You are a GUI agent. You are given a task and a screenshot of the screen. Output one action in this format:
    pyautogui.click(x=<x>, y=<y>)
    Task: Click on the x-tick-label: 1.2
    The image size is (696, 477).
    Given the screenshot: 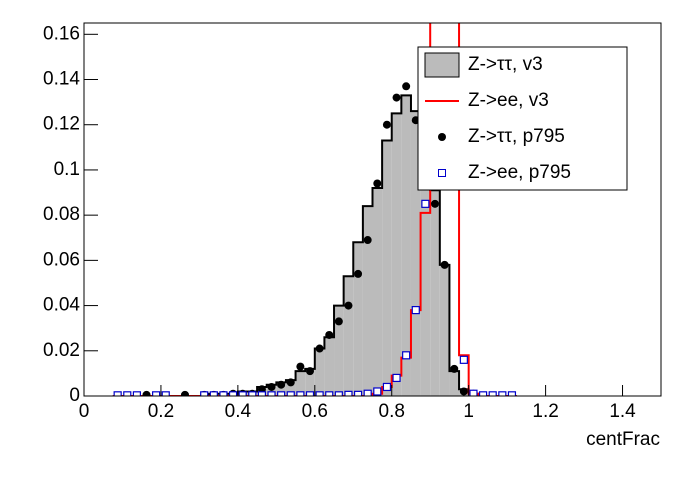 What is the action you would take?
    pyautogui.click(x=545, y=411)
    